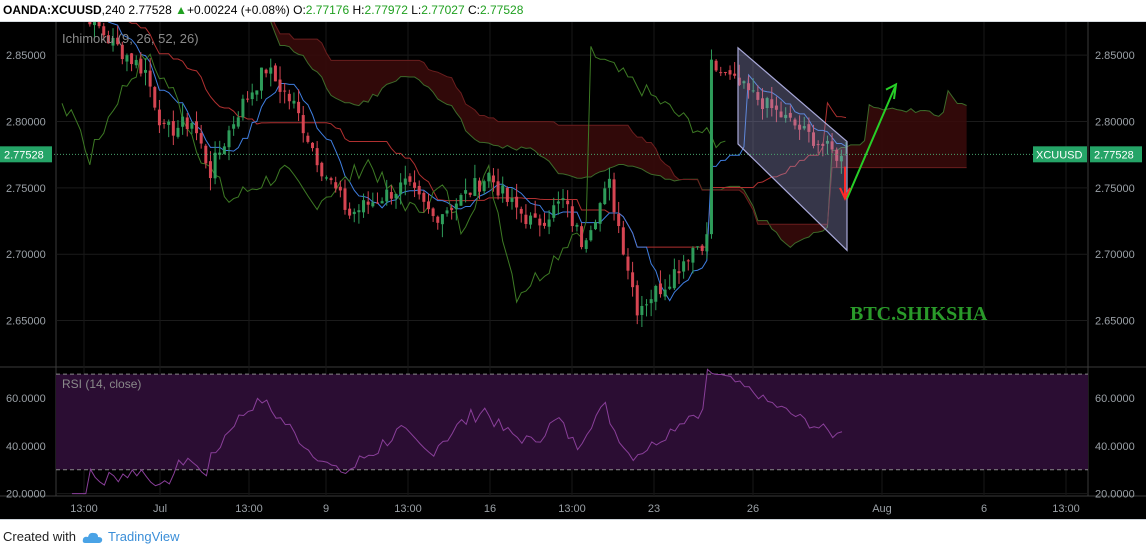 The width and height of the screenshot is (1146, 554). Describe the element at coordinates (115, 10) in the screenshot. I see `interval: 240` at that location.